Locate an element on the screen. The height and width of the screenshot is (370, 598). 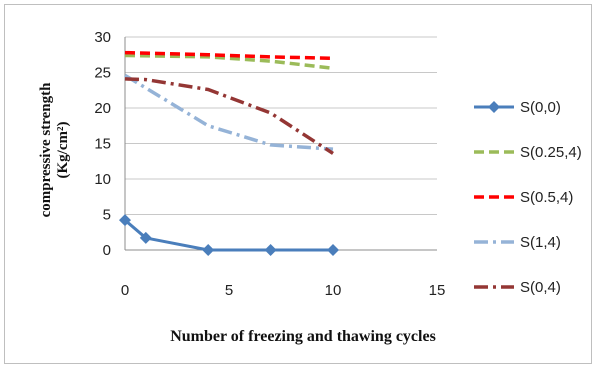
legend-label: S(0.25,4) is located at coordinates (551, 152).